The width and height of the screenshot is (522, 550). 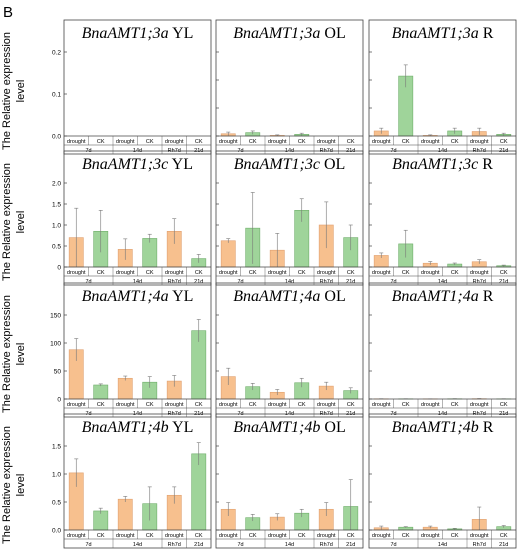 What do you see at coordinates (14, 354) in the screenshot?
I see `y-axis-label-row-3: The Relative expression level` at bounding box center [14, 354].